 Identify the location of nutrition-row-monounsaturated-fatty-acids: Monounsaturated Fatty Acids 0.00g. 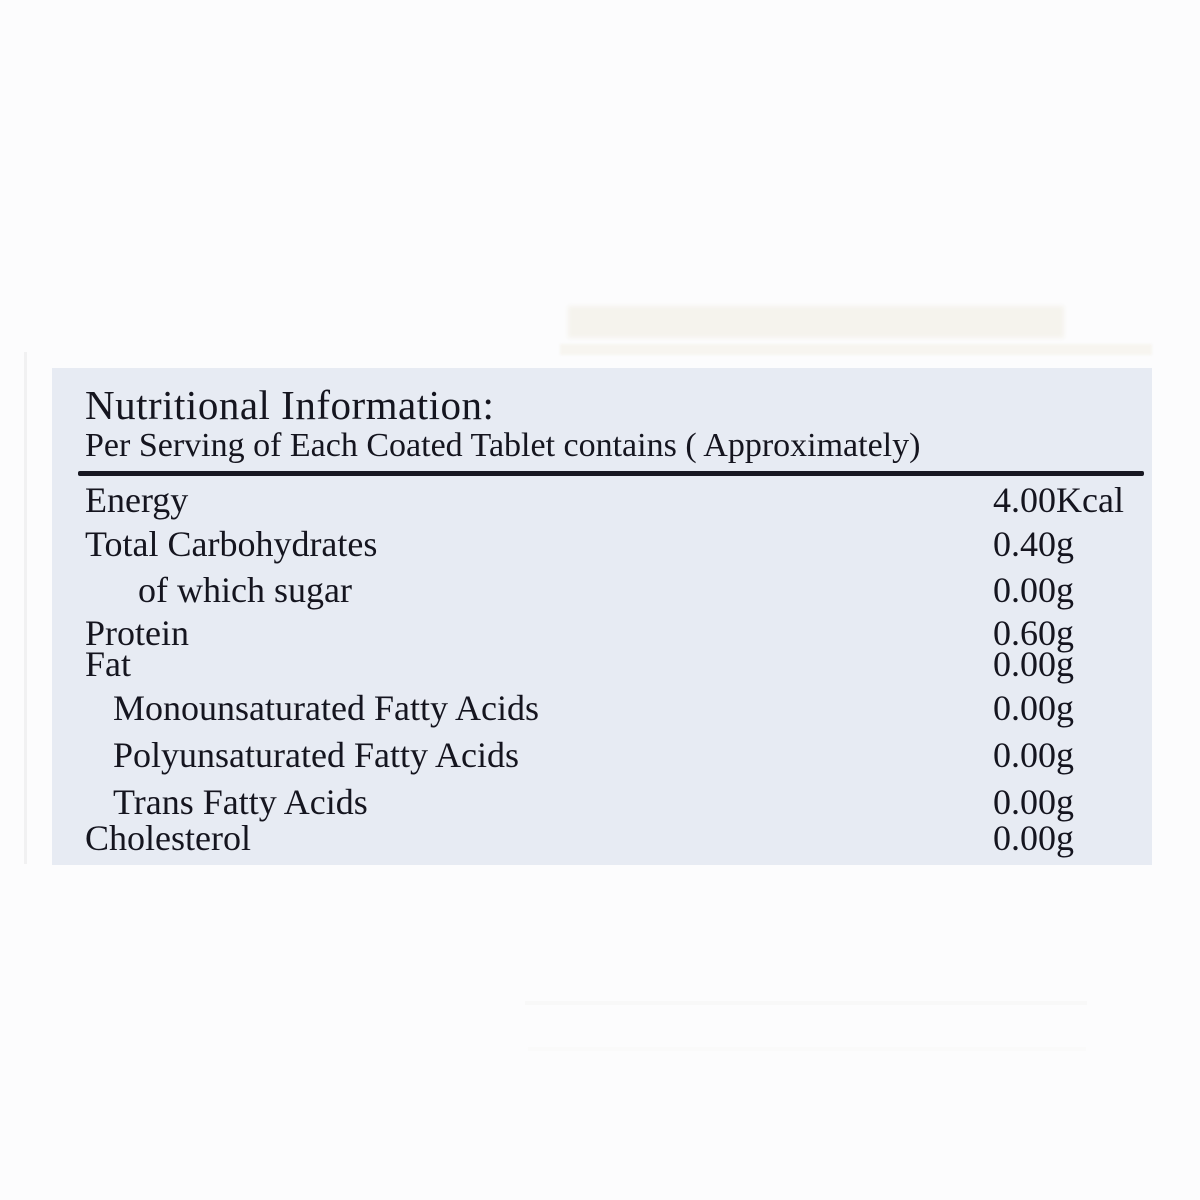
(608, 711).